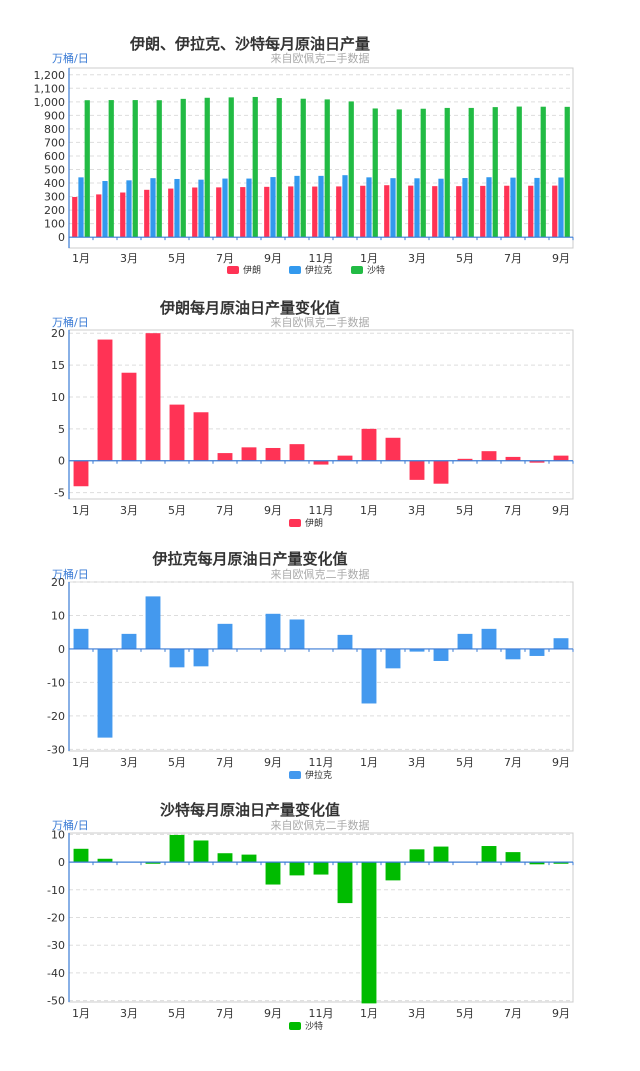 The width and height of the screenshot is (640, 1071). Describe the element at coordinates (555, 211) in the screenshot. I see `bar-伊朗-21` at that location.